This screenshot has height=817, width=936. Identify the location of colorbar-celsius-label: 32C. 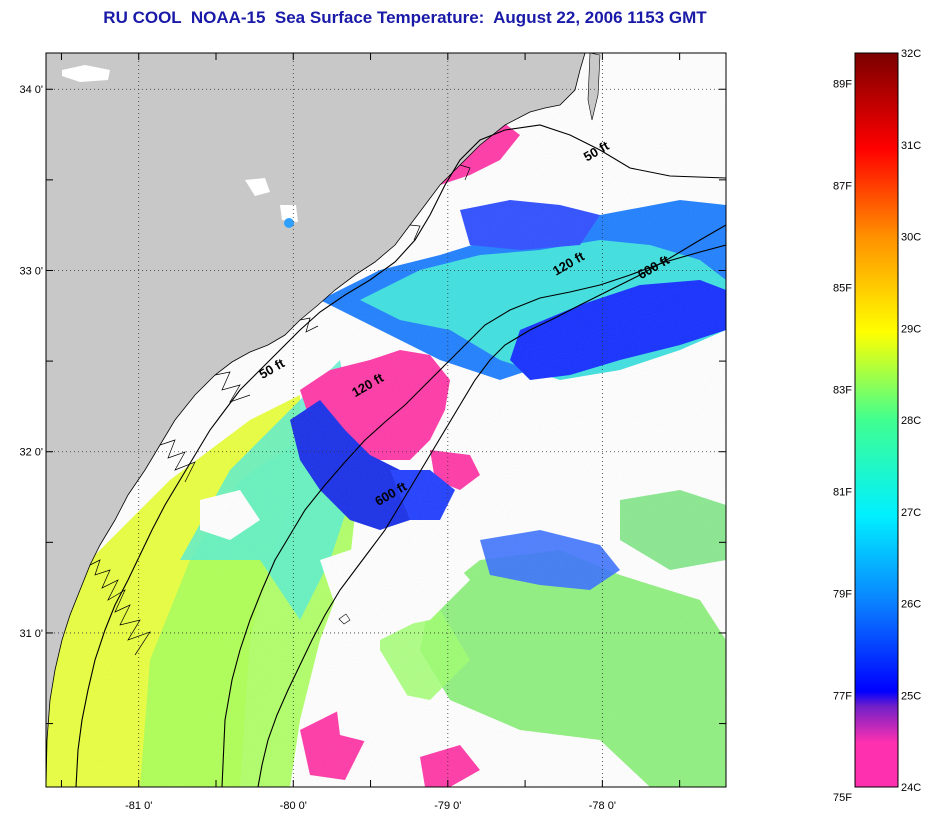
(911, 54).